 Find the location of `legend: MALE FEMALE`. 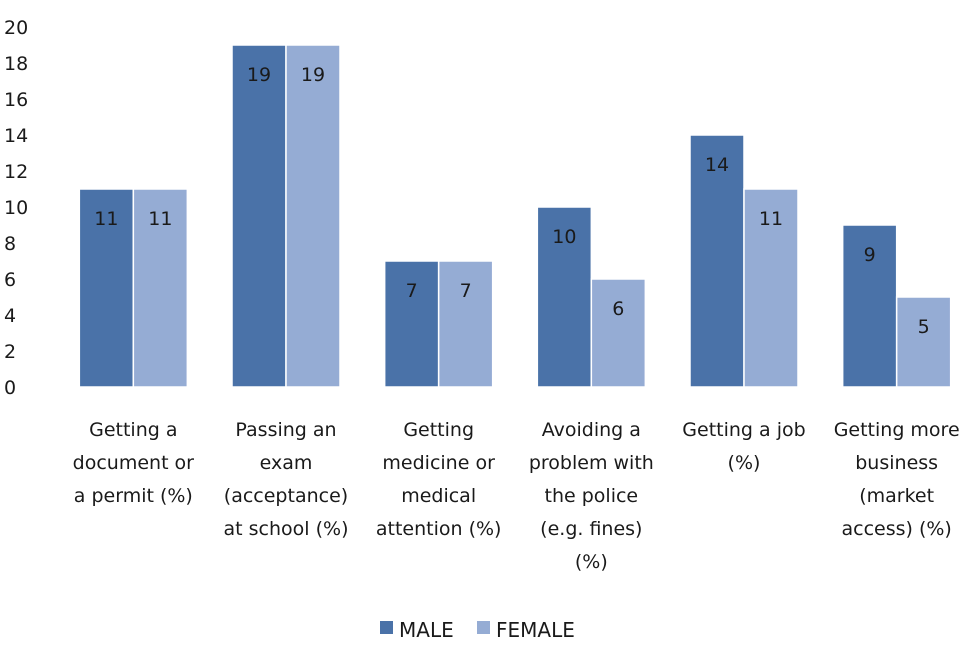

legend: MALE FEMALE is located at coordinates (477, 630).